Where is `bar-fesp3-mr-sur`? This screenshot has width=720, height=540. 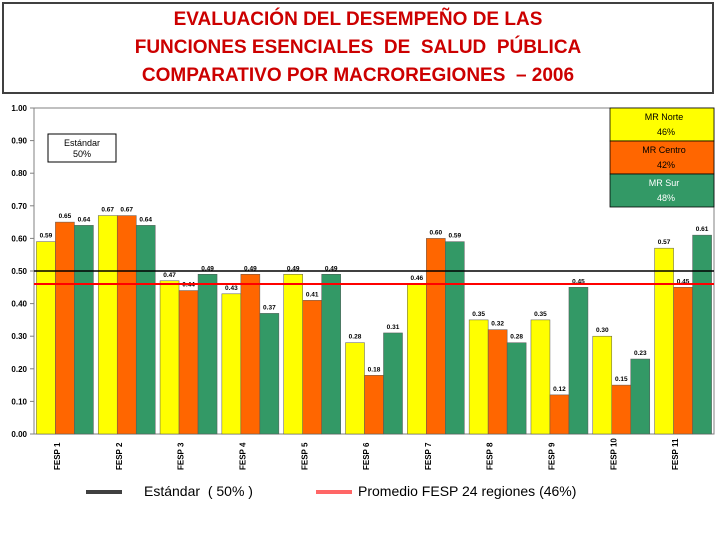
bar-fesp3-mr-sur is located at coordinates (207, 354).